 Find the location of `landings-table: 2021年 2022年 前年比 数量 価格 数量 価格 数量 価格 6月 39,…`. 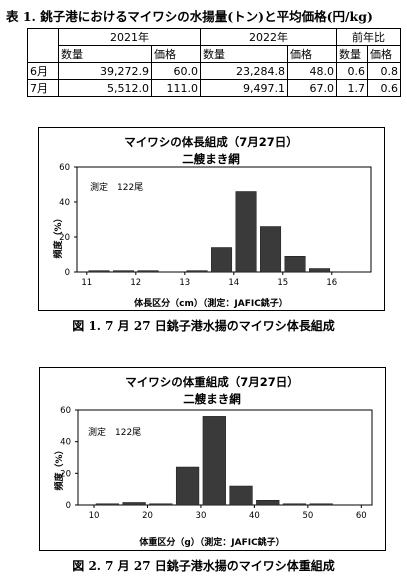

landings-table: 2021年 2022年 前年比 数量 価格 数量 価格 数量 価格 6月 39,… is located at coordinates (214, 62).